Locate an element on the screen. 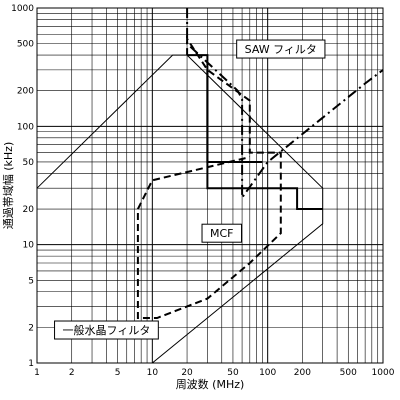  saw-filter-label-box is located at coordinates (281, 49).